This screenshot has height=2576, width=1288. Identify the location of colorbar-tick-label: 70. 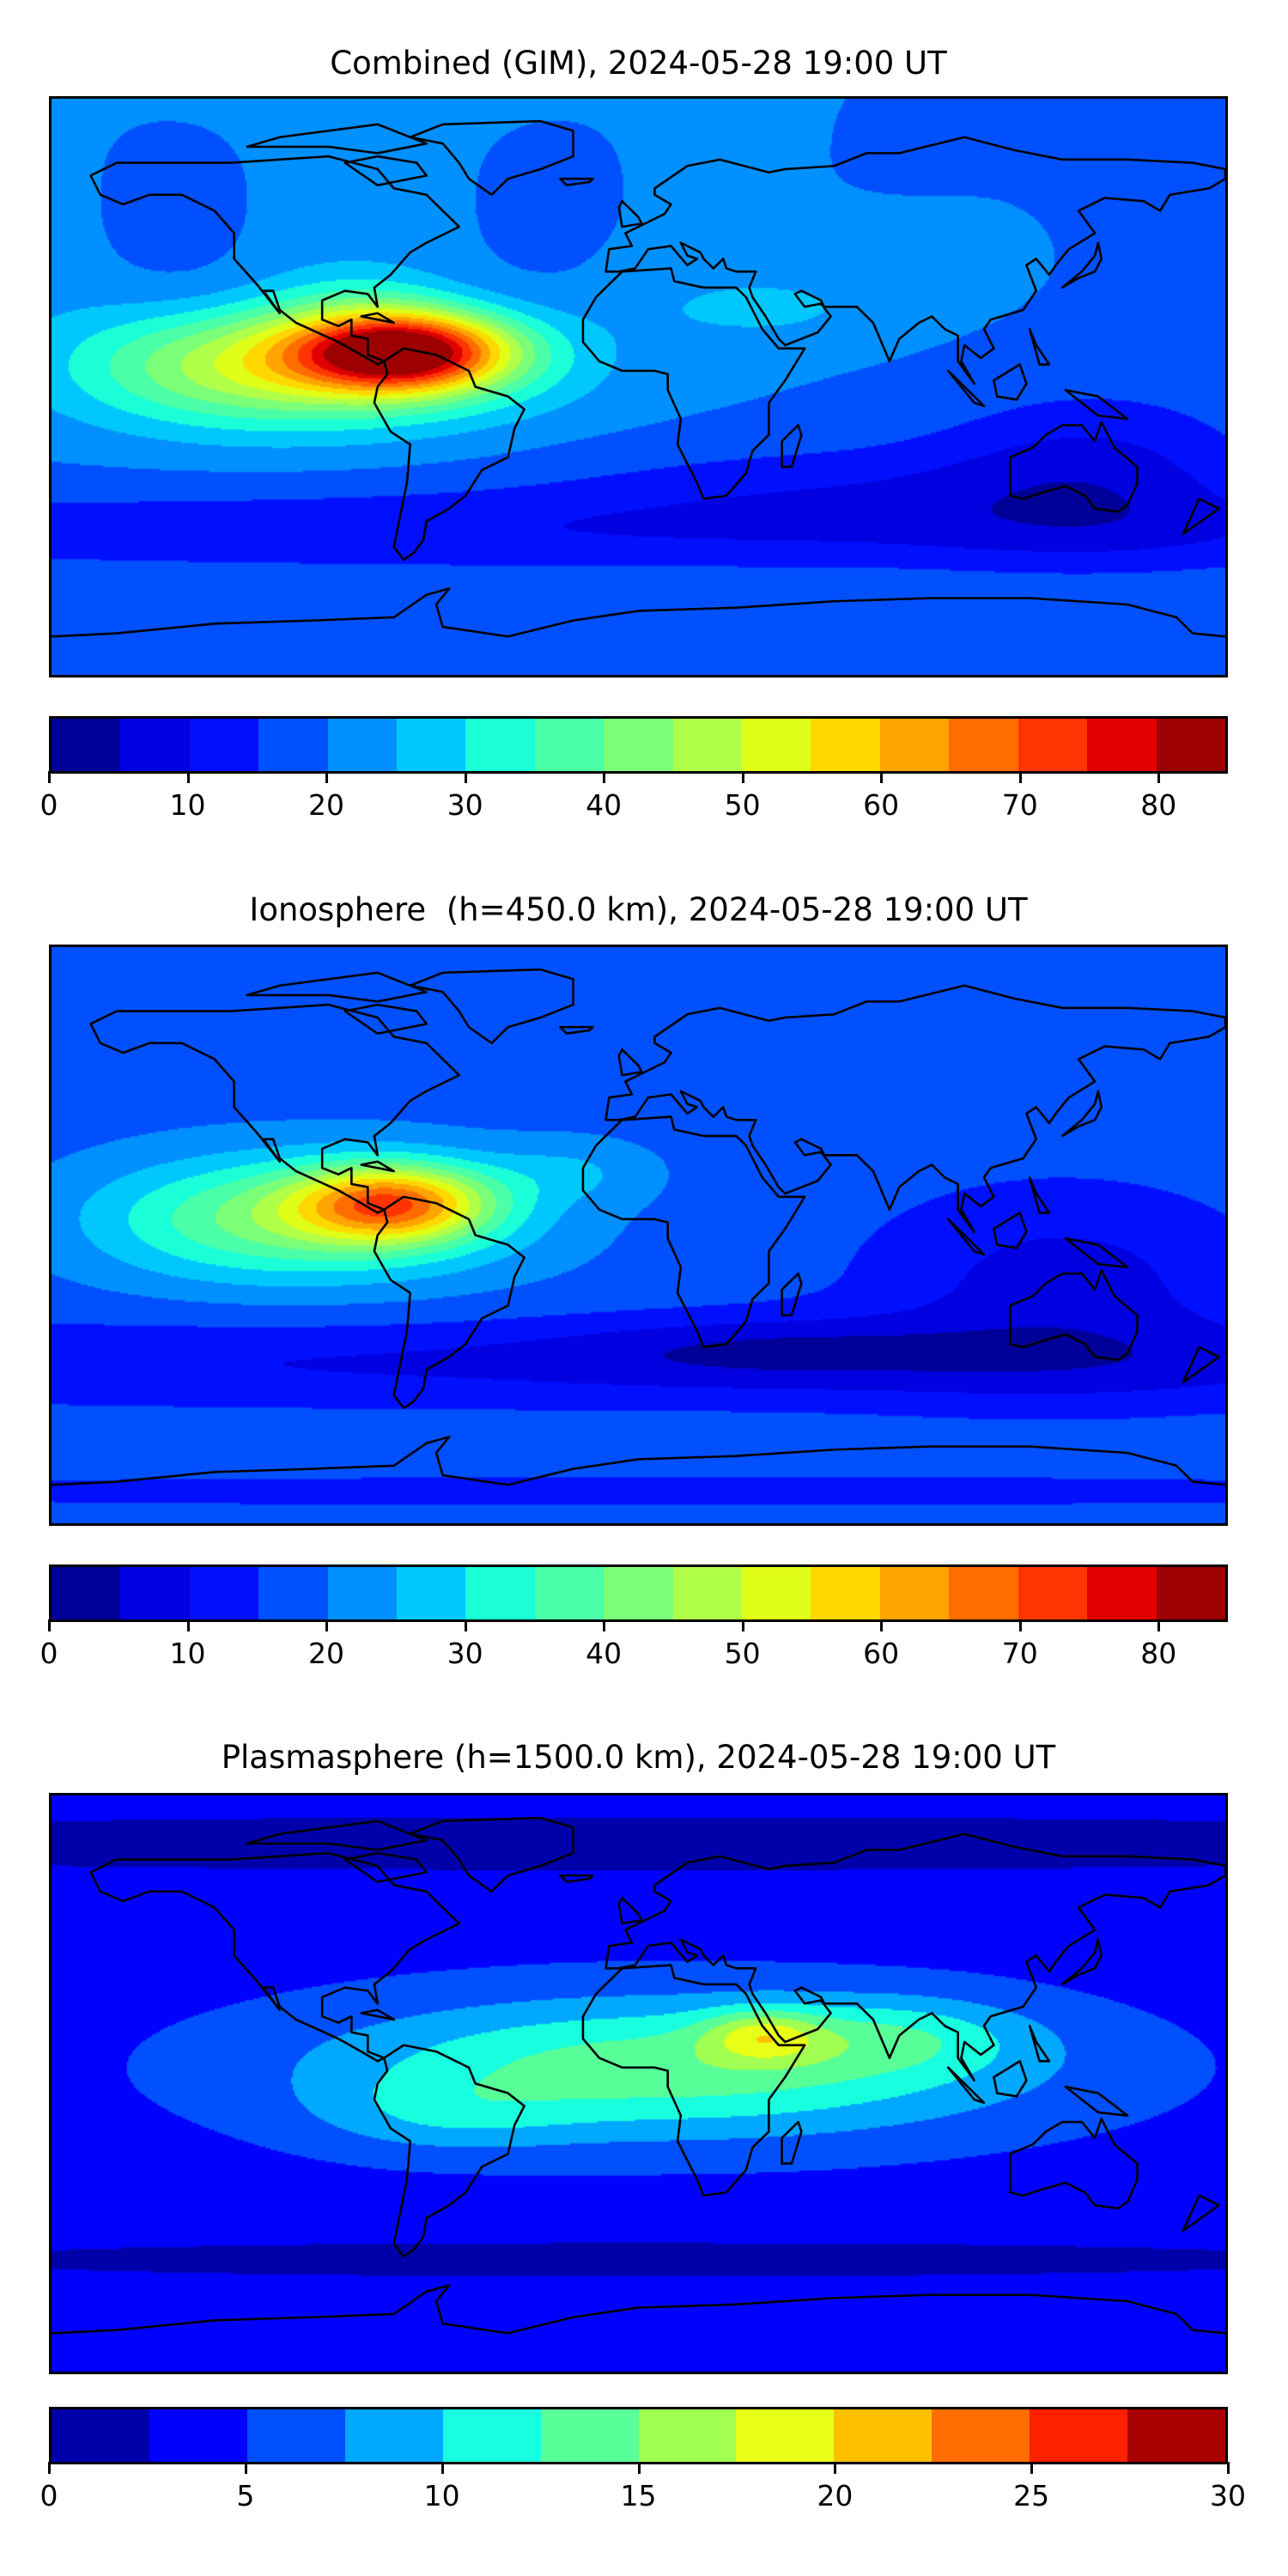
(1020, 805).